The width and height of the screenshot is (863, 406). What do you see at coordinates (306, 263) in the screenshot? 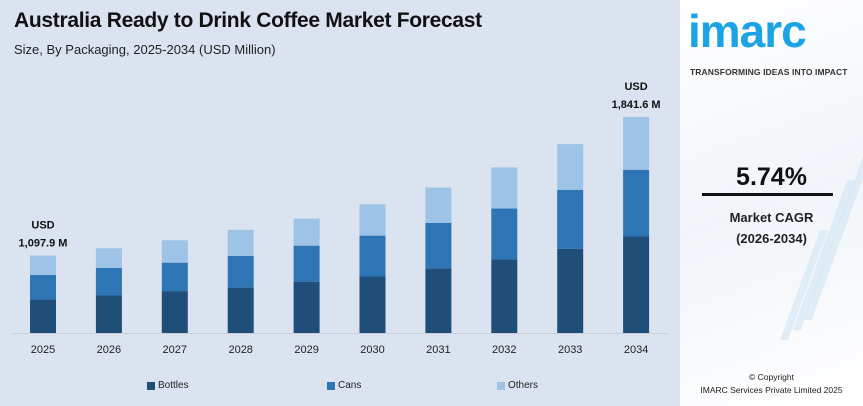
I see `bar-cans-2029` at bounding box center [306, 263].